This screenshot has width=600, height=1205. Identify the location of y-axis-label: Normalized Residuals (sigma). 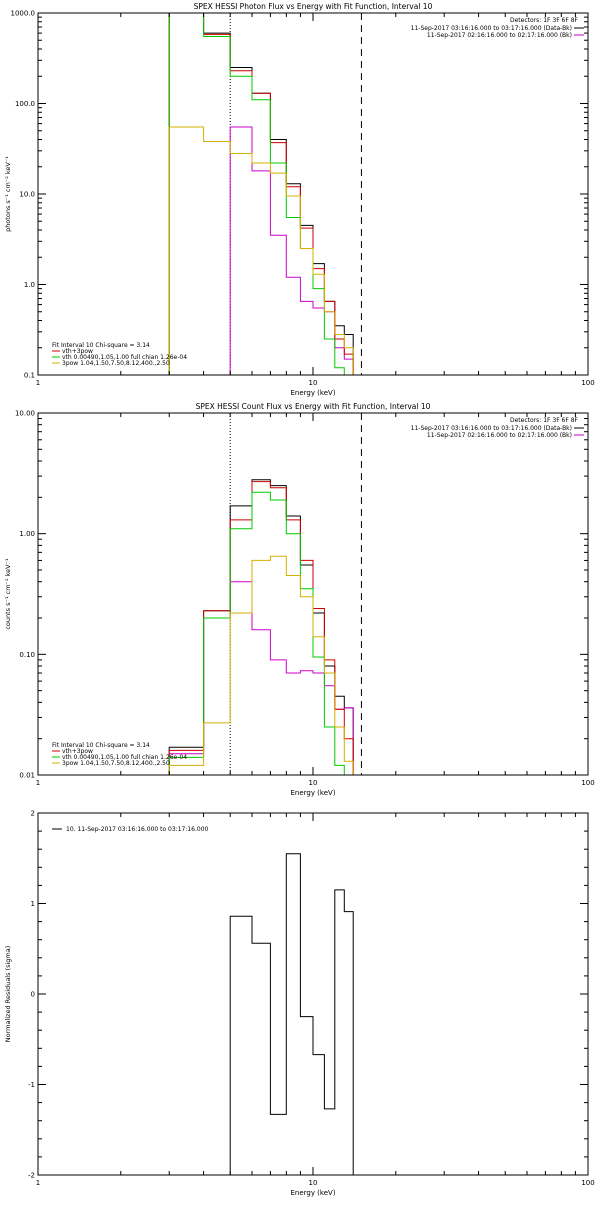
(8, 994).